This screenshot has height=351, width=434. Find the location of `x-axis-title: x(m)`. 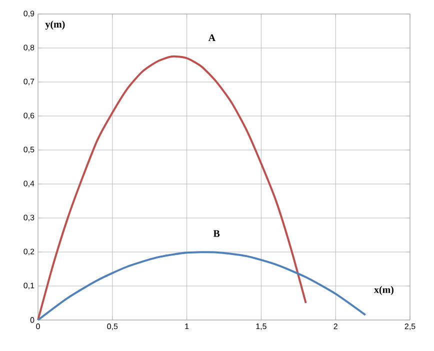

x-axis-title: x(m) is located at coordinates (384, 291).